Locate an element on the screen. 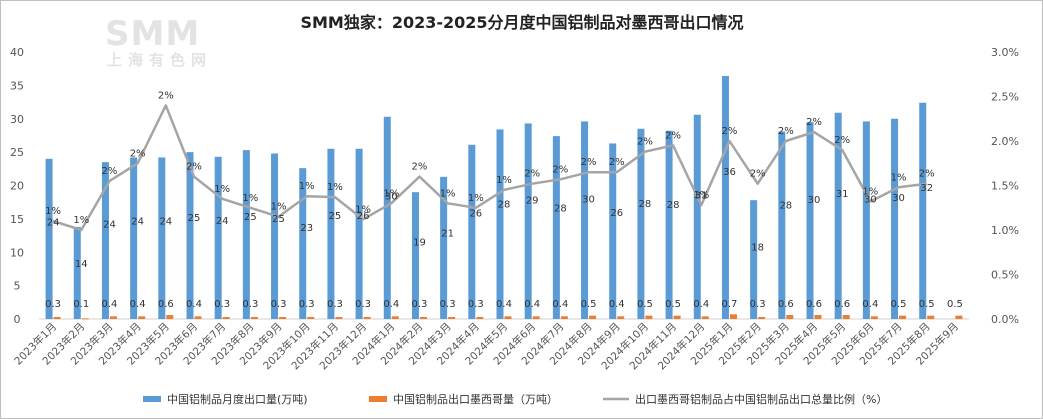 The image size is (1043, 419). right-y-tick-label: 1.0% is located at coordinates (1005, 230).